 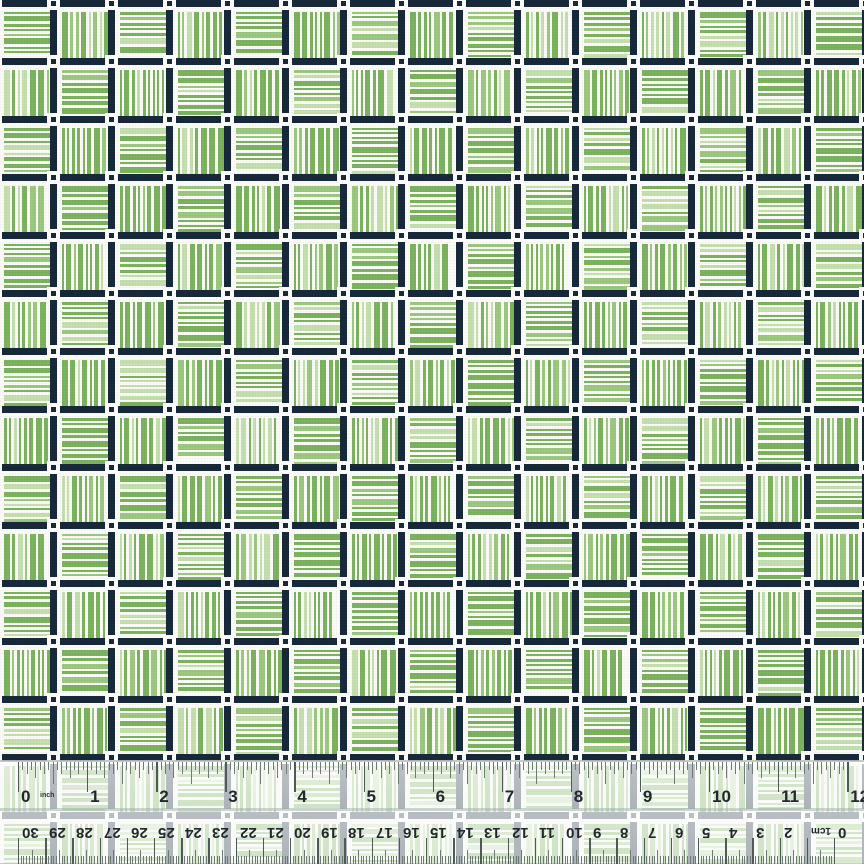 What do you see at coordinates (432, 467) in the screenshot?
I see `lattice-horizontal` at bounding box center [432, 467].